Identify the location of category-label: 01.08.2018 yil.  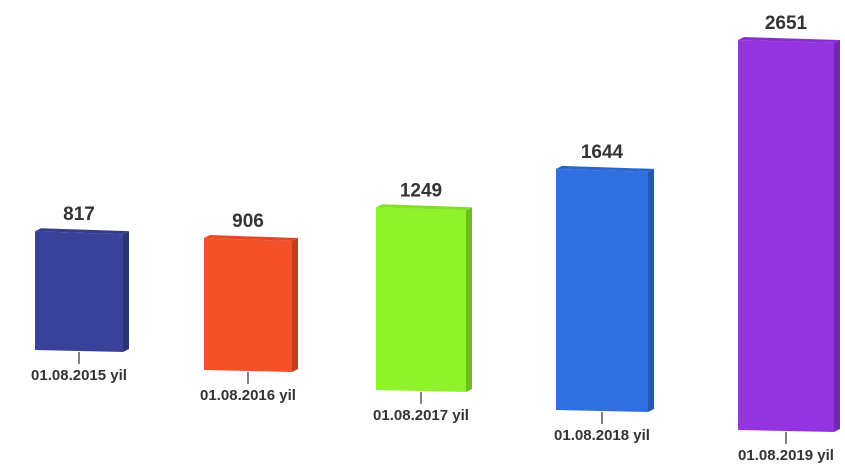
(602, 435).